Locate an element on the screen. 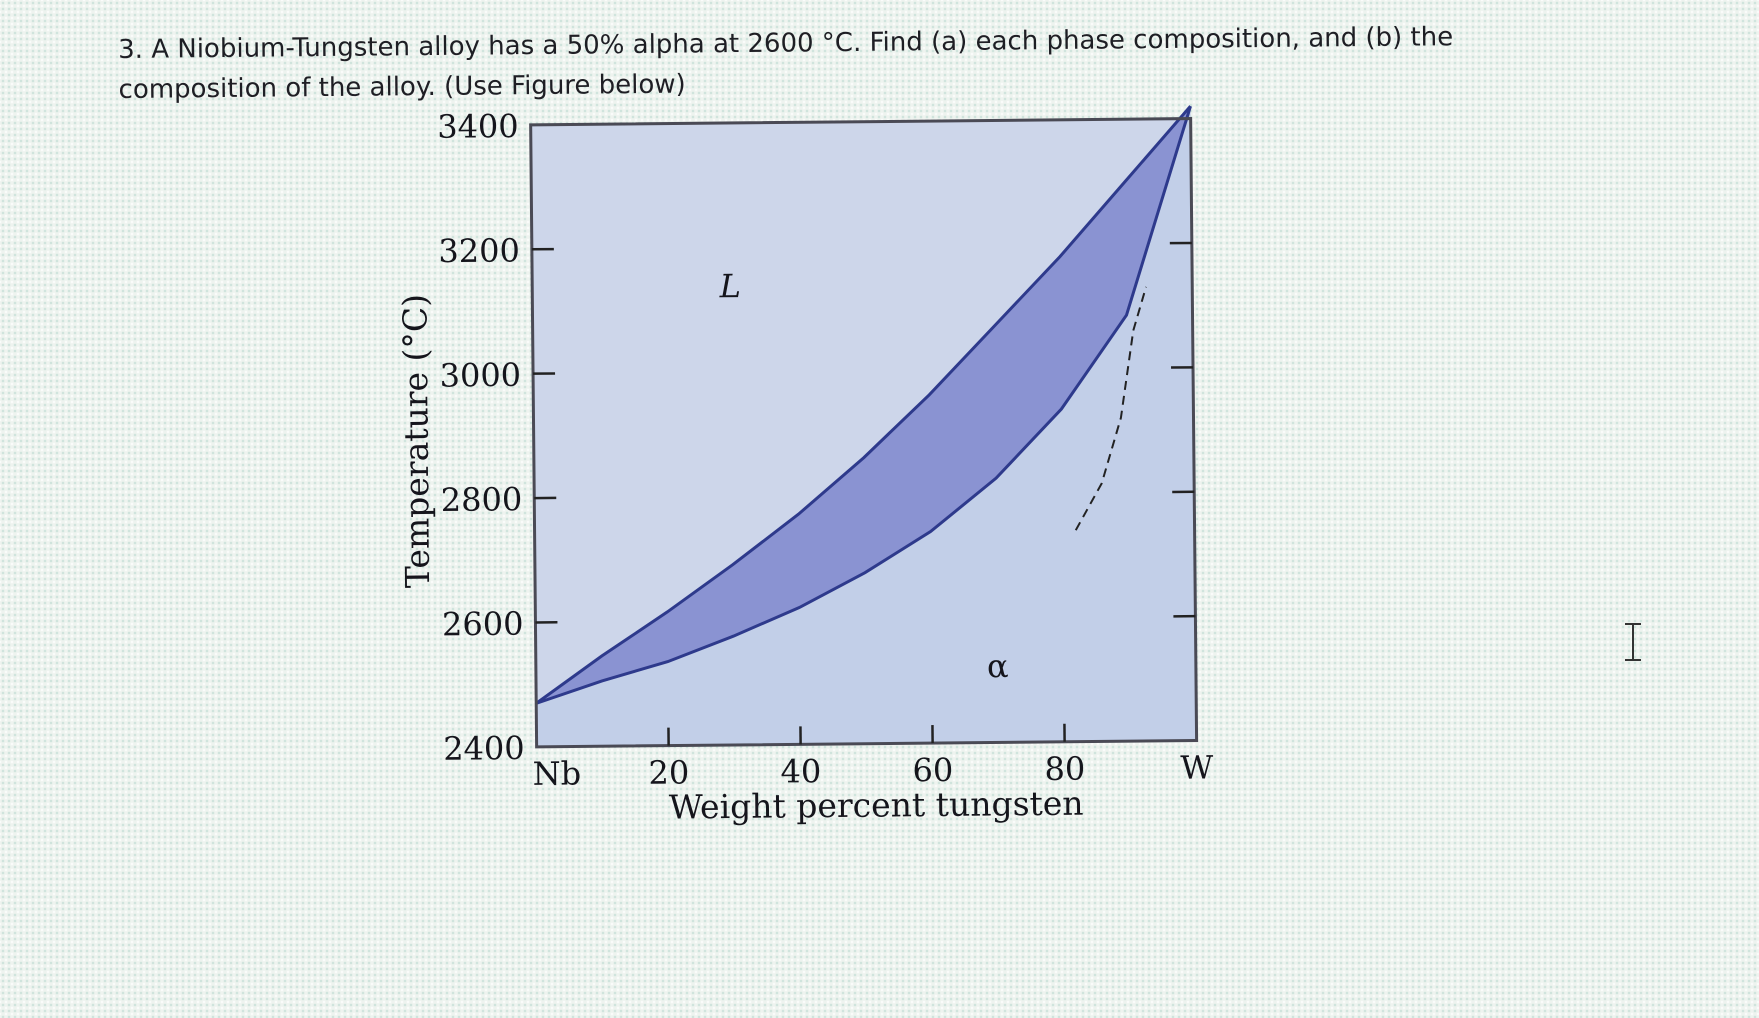  x-tick-label: 60 is located at coordinates (932, 770).